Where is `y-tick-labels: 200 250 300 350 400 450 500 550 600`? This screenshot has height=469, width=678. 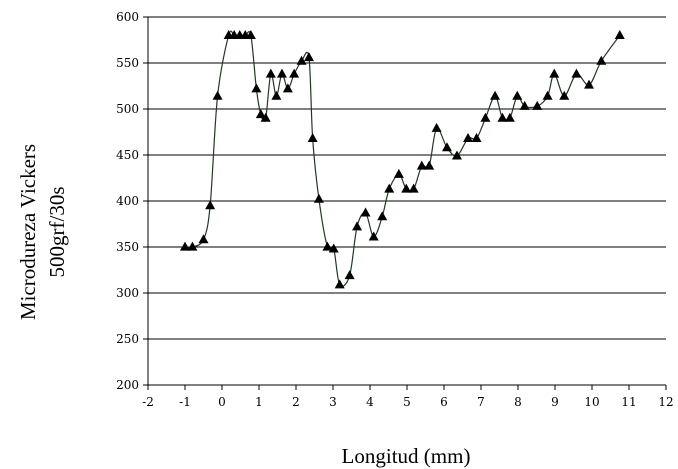 y-tick-labels: 200 250 300 350 400 450 500 550 600 is located at coordinates (127, 201).